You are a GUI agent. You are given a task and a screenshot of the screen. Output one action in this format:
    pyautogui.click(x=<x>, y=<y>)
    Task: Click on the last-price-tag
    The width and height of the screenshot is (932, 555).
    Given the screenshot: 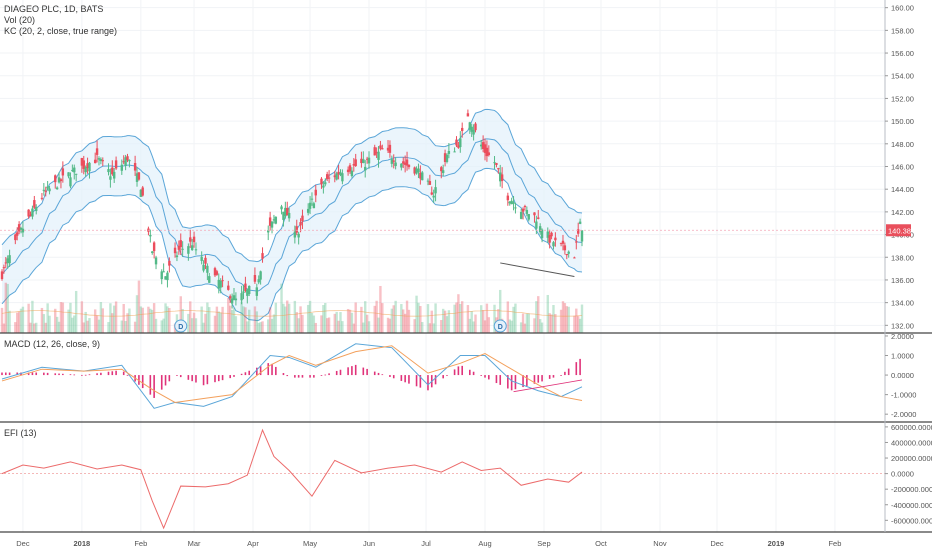 What is the action you would take?
    pyautogui.click(x=898, y=230)
    